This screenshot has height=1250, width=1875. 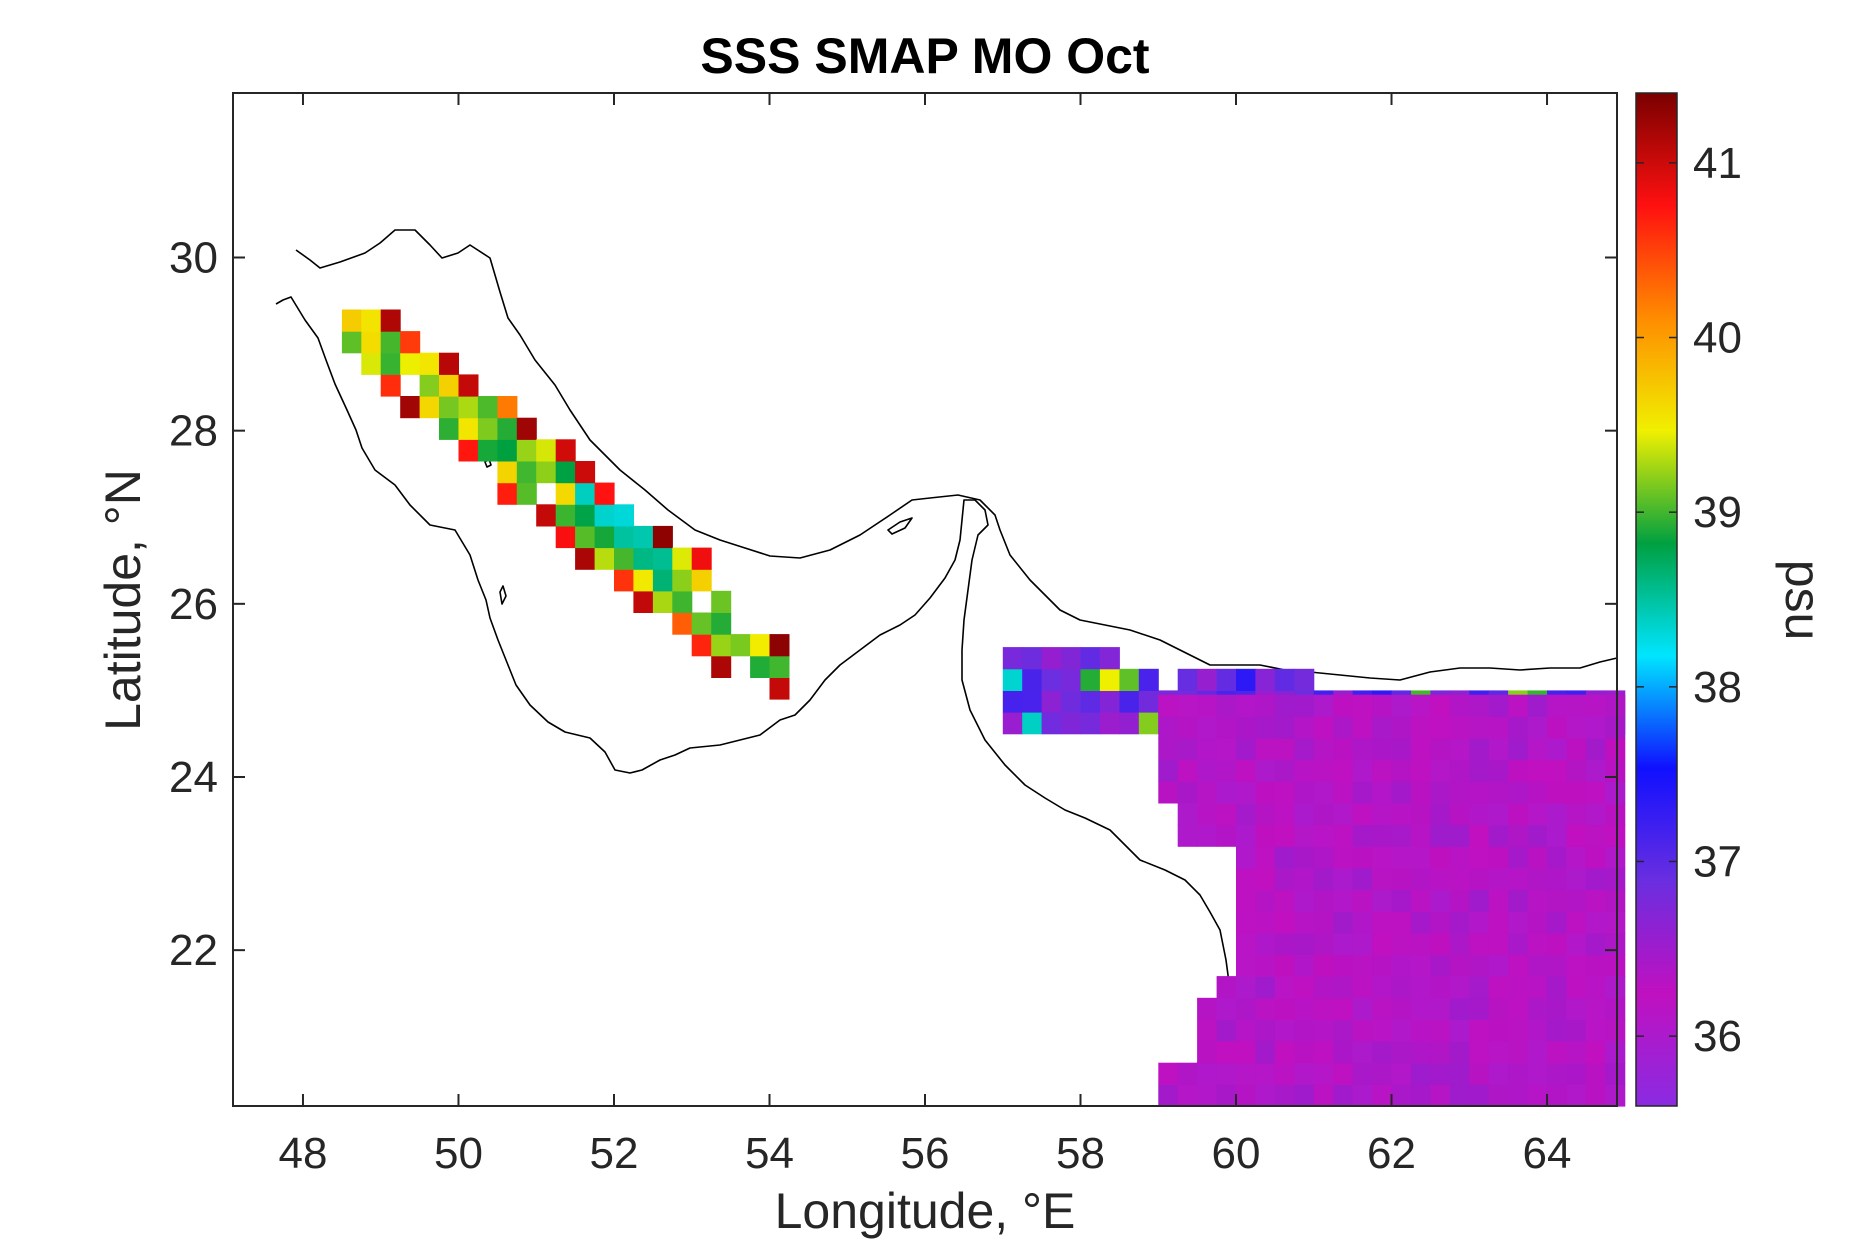 What do you see at coordinates (925, 1153) in the screenshot?
I see `x-tick-label: 56` at bounding box center [925, 1153].